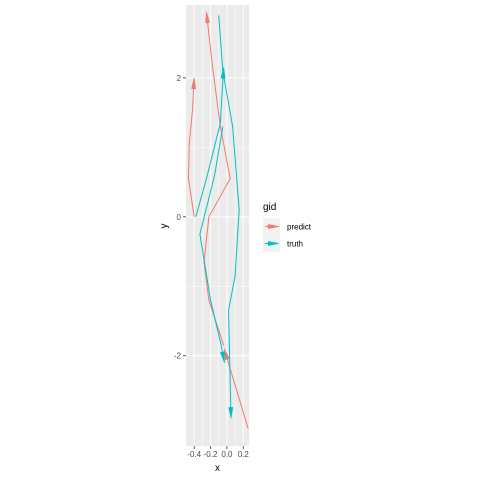 The height and width of the screenshot is (480, 480). I want to click on x-tick-label: 0.0, so click(227, 454).